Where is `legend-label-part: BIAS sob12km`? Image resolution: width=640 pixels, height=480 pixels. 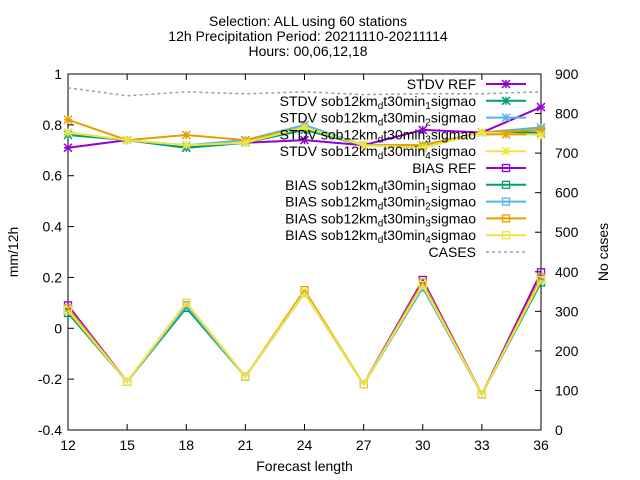 legend-label-part: BIAS sob12km is located at coordinates (331, 235).